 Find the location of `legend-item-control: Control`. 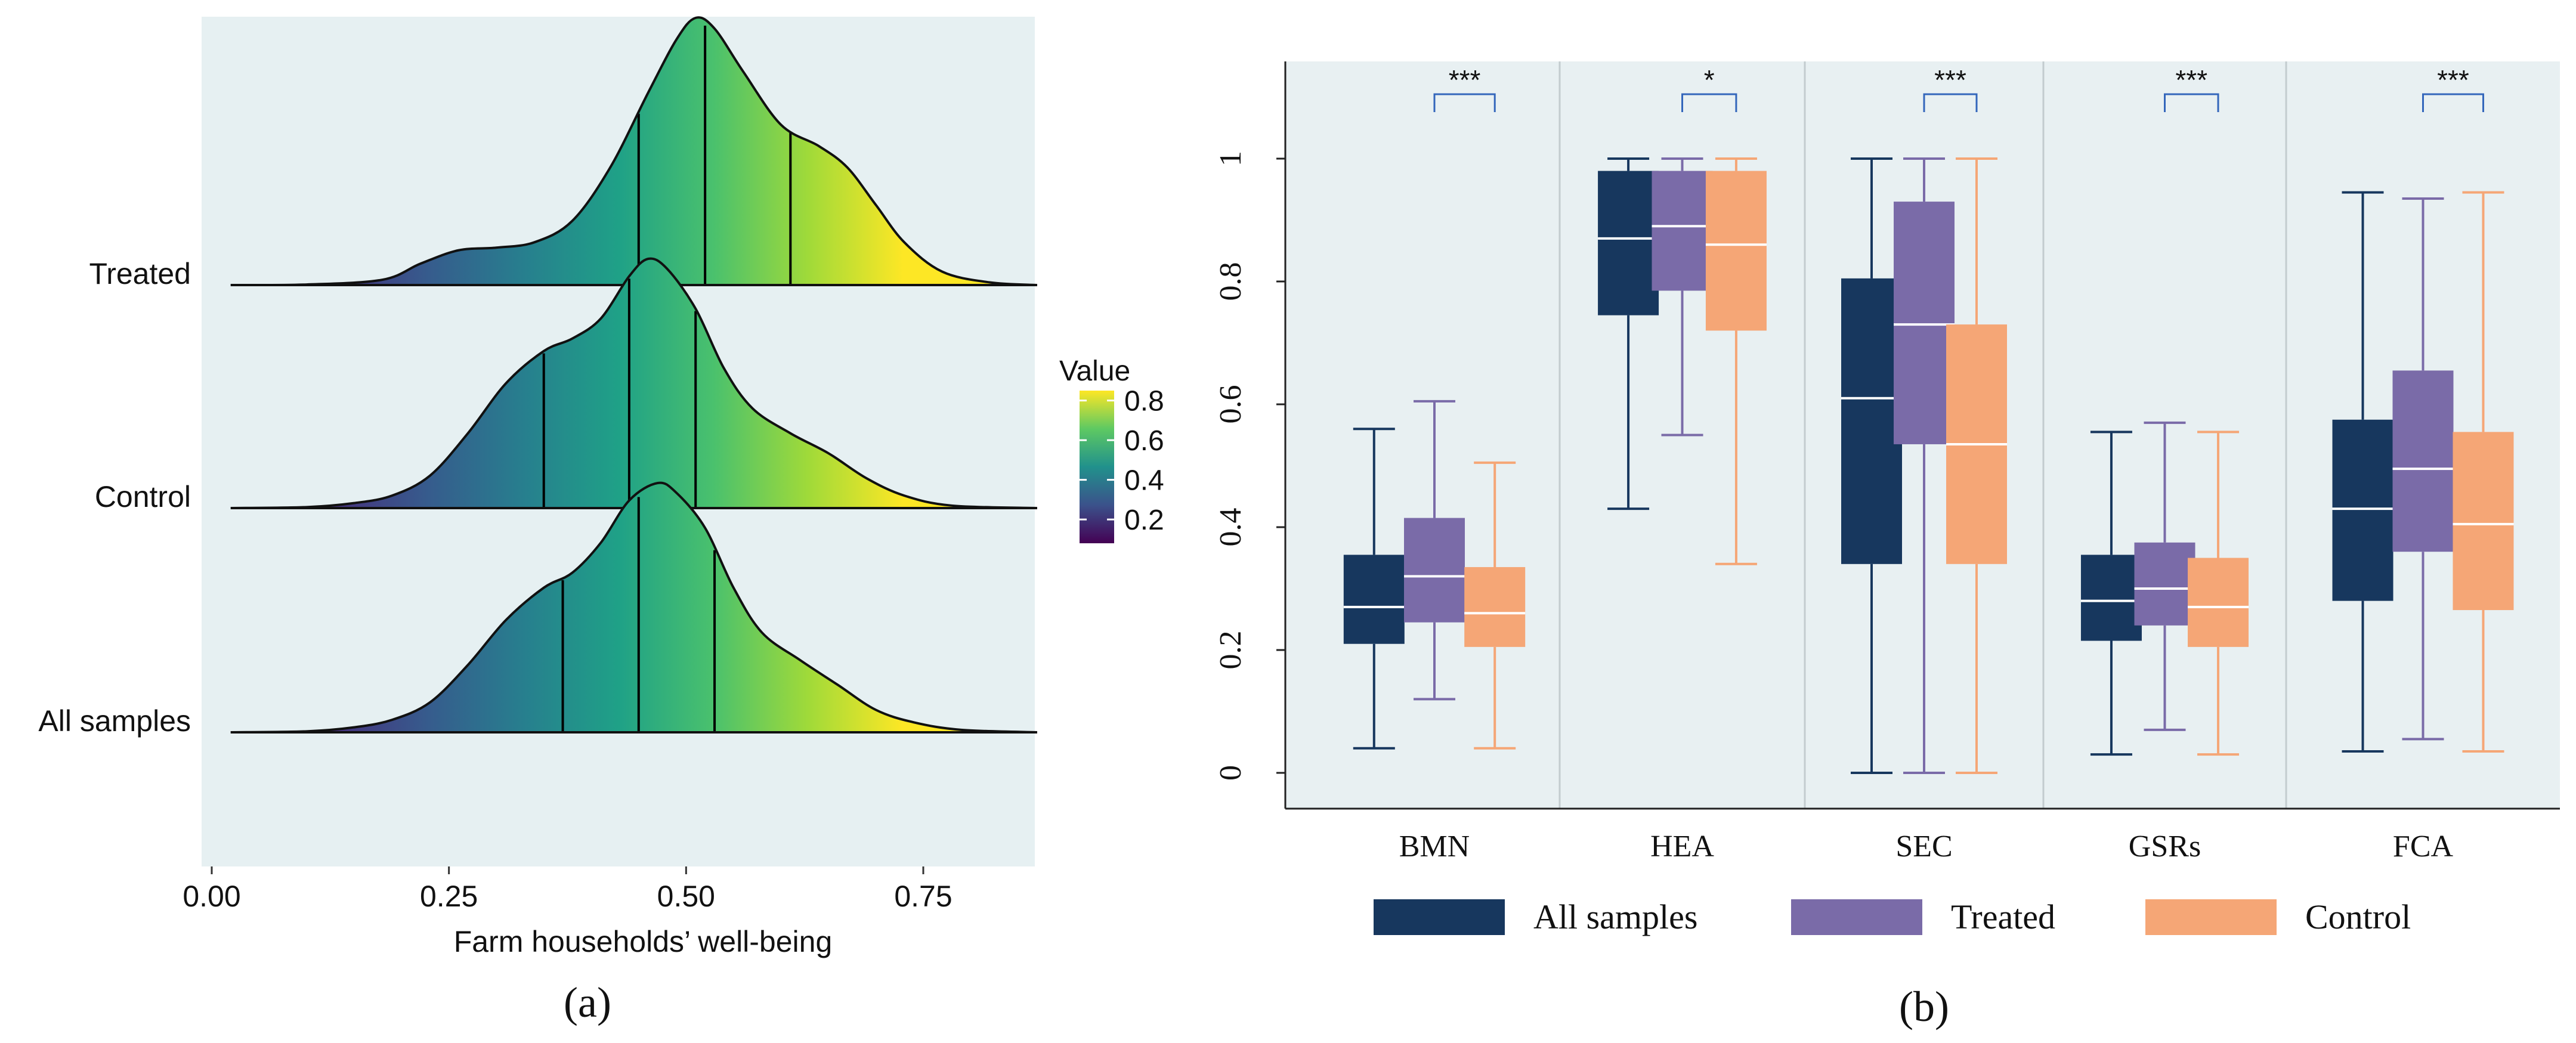

legend-item-control: Control is located at coordinates (2278, 916).